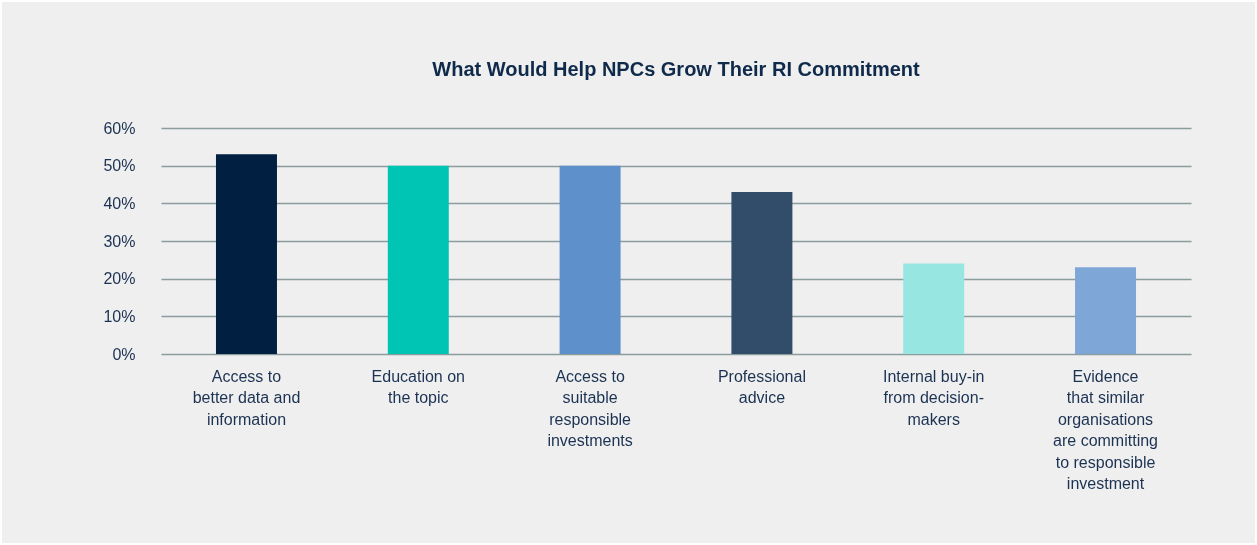 This screenshot has width=1257, height=545. Describe the element at coordinates (1105, 429) in the screenshot. I see `x-tick-label: Evidence that similar organisations are committing to responsible investment` at that location.